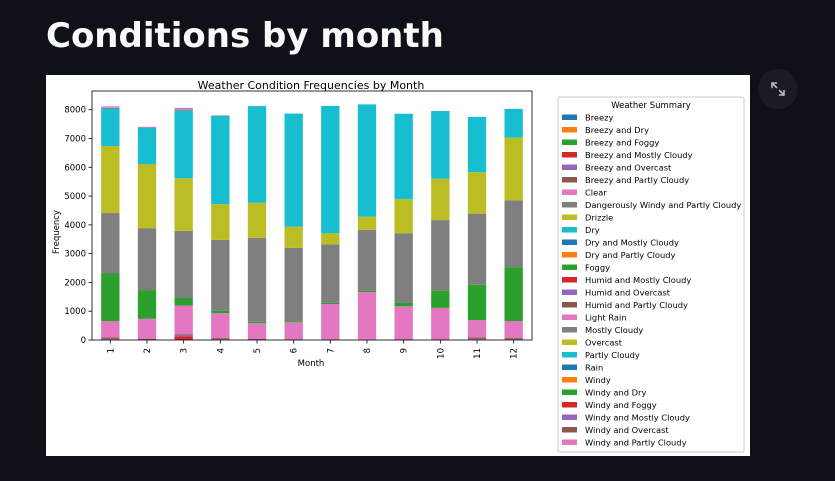 Image resolution: width=835 pixels, height=481 pixels. Describe the element at coordinates (636, 443) in the screenshot. I see `legend-label: Windy and Partly Cloudy` at that location.